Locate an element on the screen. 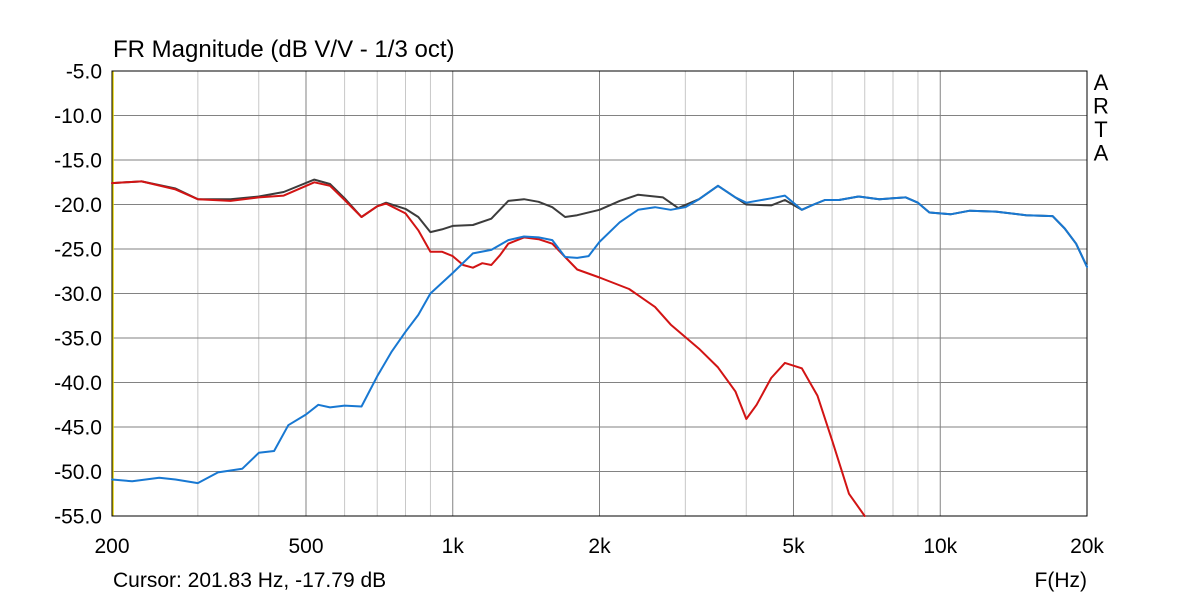 The image size is (1200, 600). y-tick-label: -30.0 is located at coordinates (78, 294).